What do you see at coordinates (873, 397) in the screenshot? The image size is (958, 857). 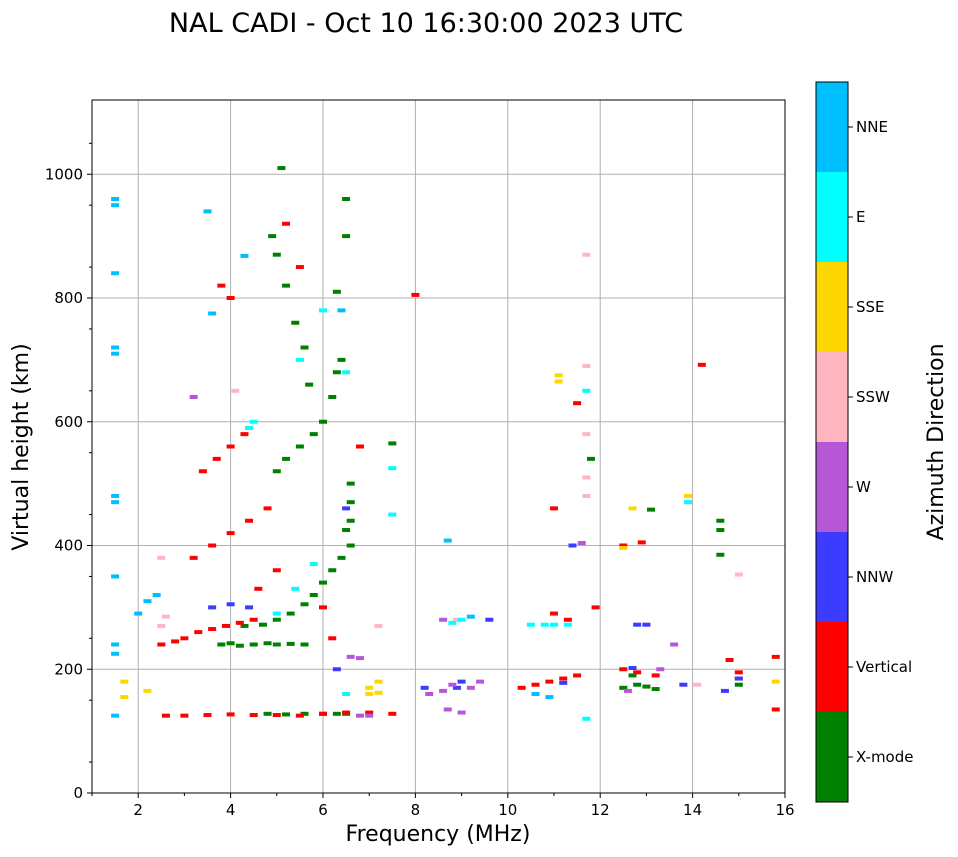 I see `colorbar-label: SSW` at bounding box center [873, 397].